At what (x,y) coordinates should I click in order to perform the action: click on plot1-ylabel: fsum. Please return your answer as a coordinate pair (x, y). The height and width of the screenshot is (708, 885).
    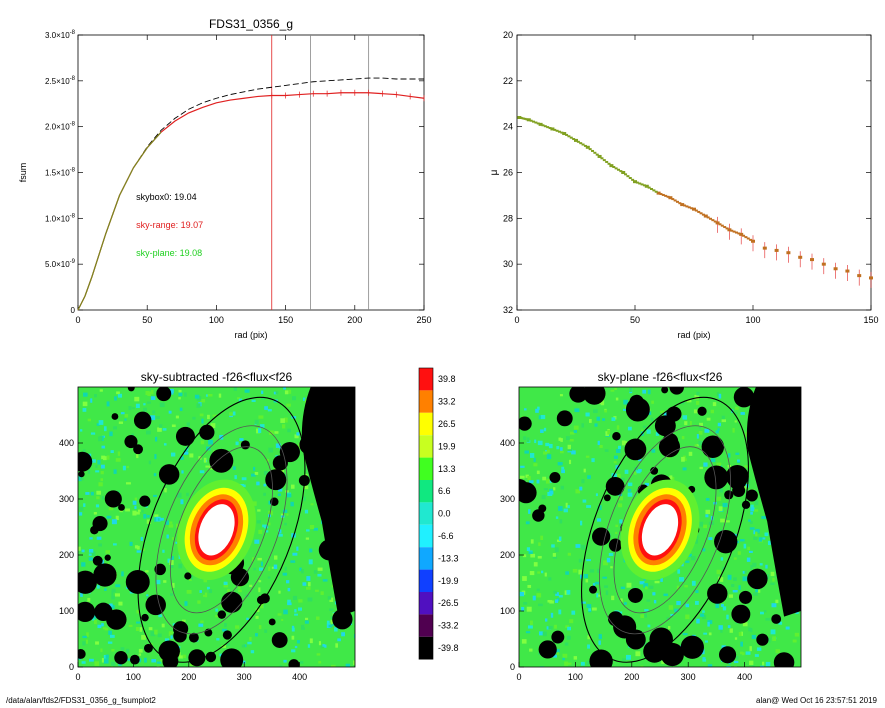
    Looking at the image, I should click on (23, 173).